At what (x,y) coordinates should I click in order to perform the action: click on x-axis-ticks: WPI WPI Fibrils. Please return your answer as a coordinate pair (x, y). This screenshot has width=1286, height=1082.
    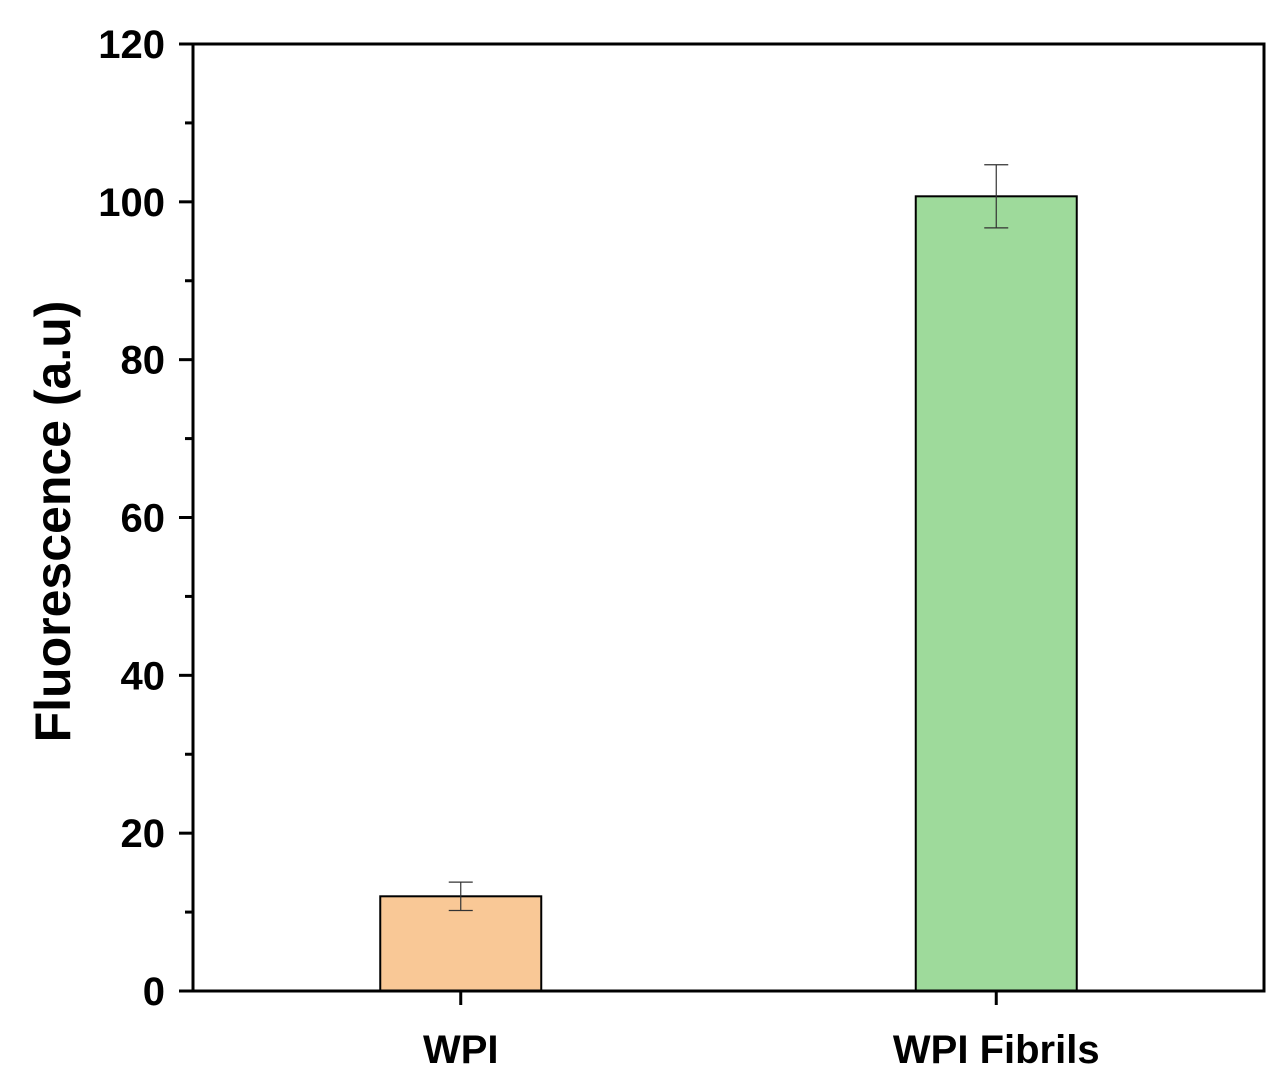
    Looking at the image, I should click on (761, 1031).